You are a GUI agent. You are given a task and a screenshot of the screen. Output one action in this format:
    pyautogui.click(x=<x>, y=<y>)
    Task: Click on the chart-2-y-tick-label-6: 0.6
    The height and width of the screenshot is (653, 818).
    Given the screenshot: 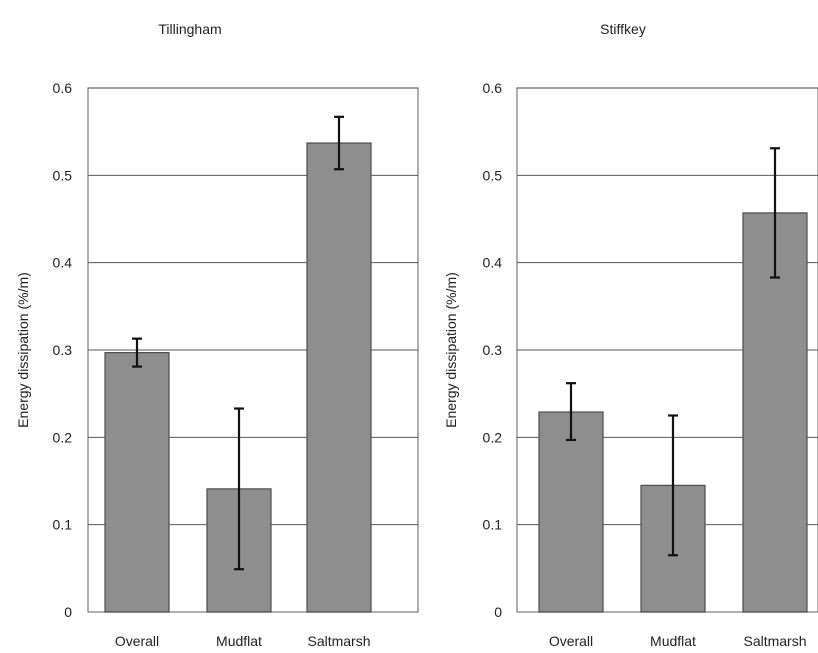 What is the action you would take?
    pyautogui.click(x=493, y=88)
    